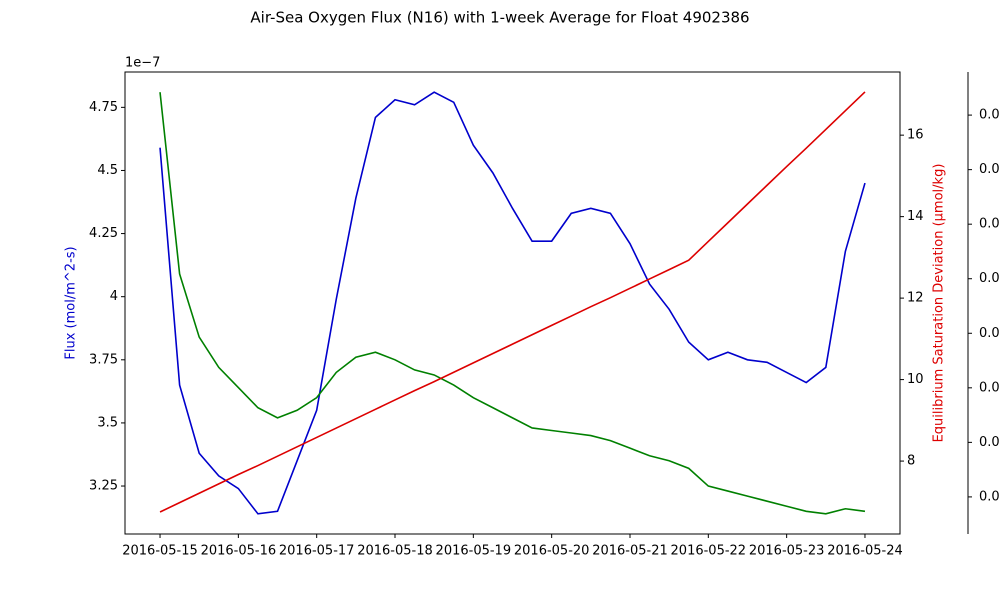 Image resolution: width=1000 pixels, height=604 pixels. What do you see at coordinates (107, 170) in the screenshot?
I see `y-tick-label: 4.5` at bounding box center [107, 170].